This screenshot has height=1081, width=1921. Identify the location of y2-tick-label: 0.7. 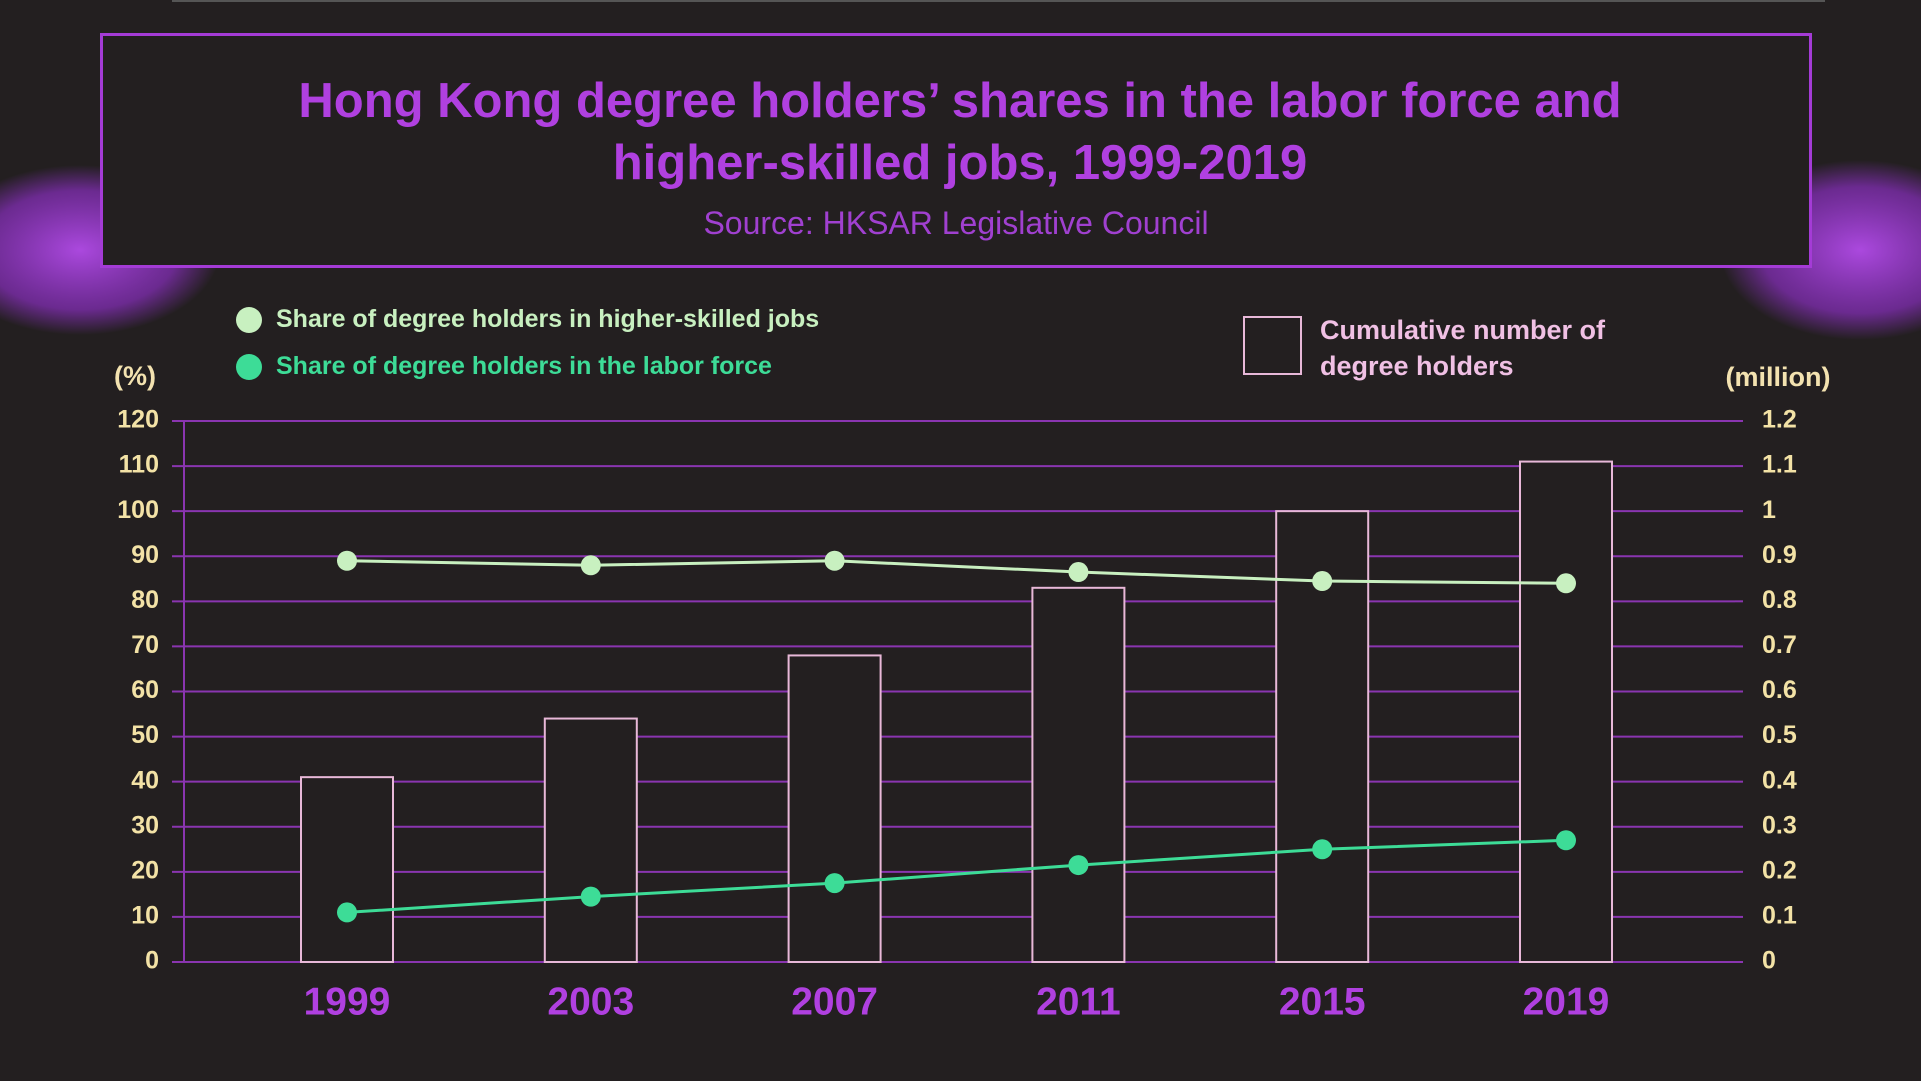
(1779, 645).